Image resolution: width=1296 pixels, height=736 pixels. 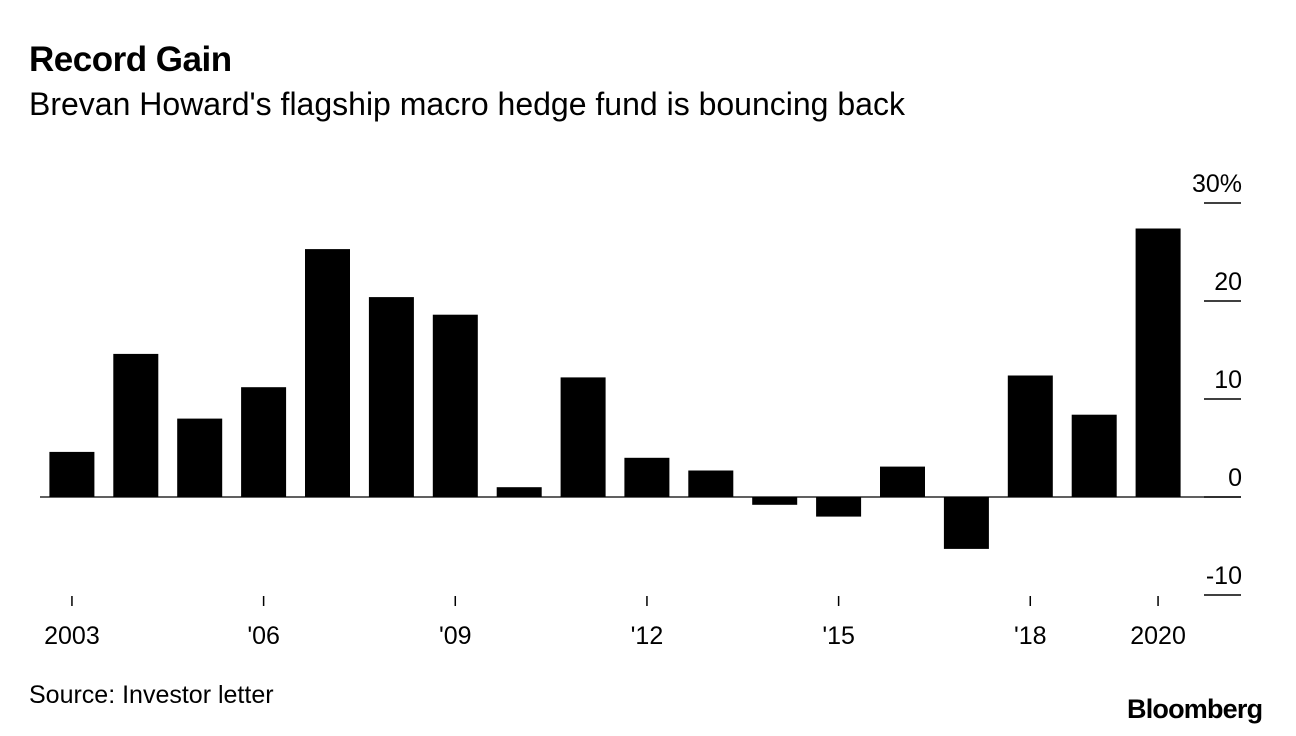 What do you see at coordinates (1030, 636) in the screenshot?
I see `x-tick-label-2018: '18` at bounding box center [1030, 636].